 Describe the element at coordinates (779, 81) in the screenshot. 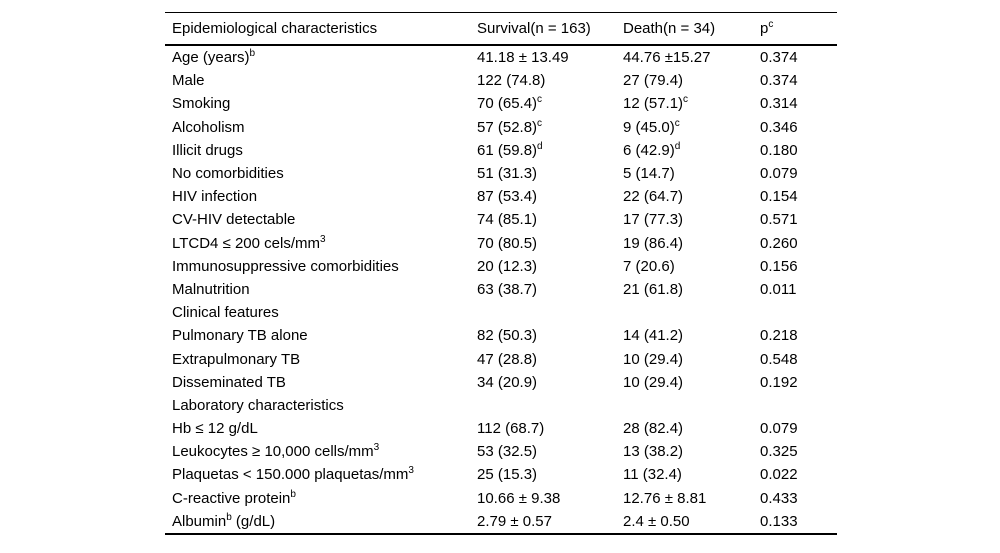

I see `p-value-cell: 0.374` at that location.